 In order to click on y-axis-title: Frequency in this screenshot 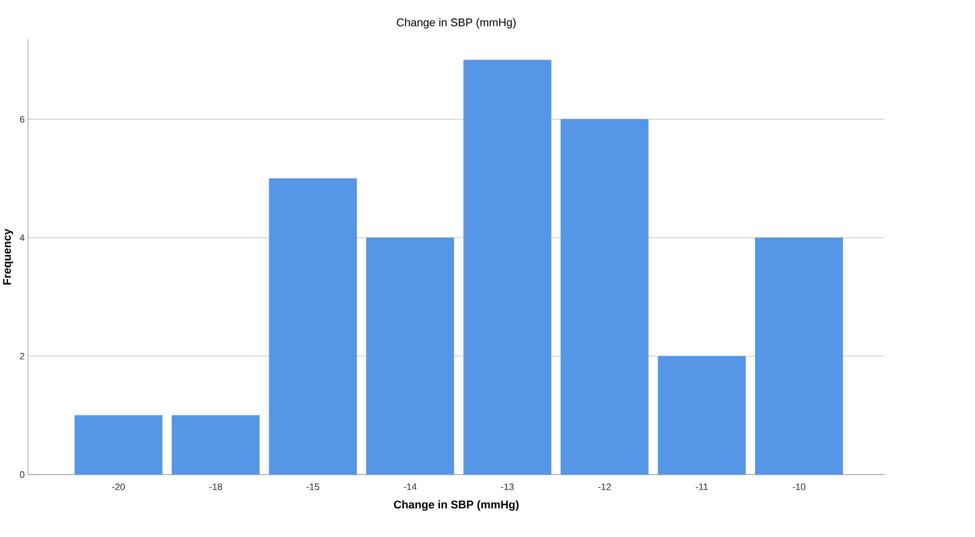, I will do `click(8, 256)`.